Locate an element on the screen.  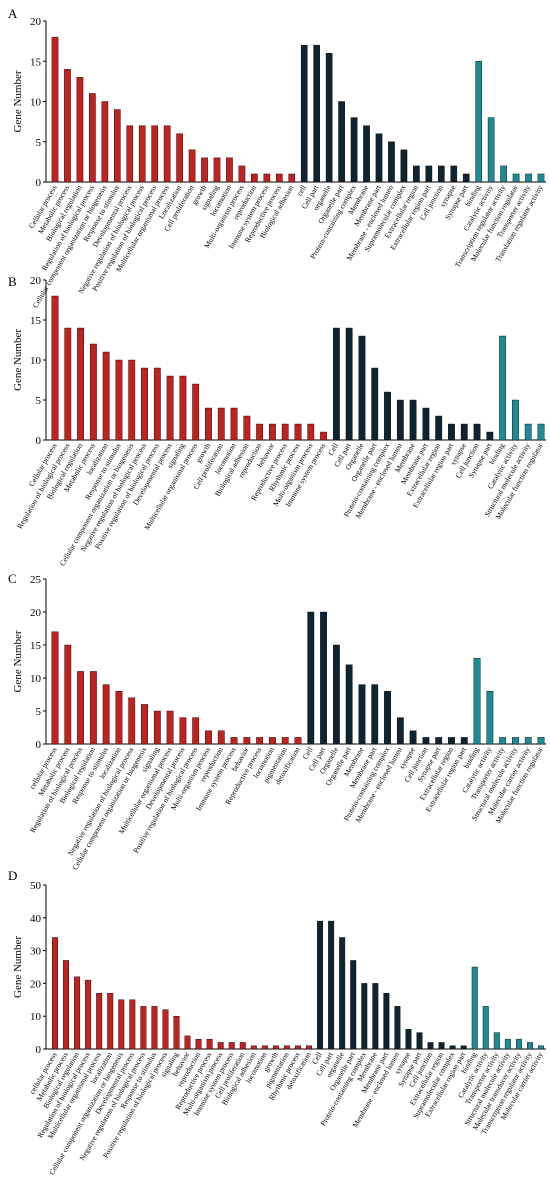
panel-letter: D is located at coordinates (12, 875).